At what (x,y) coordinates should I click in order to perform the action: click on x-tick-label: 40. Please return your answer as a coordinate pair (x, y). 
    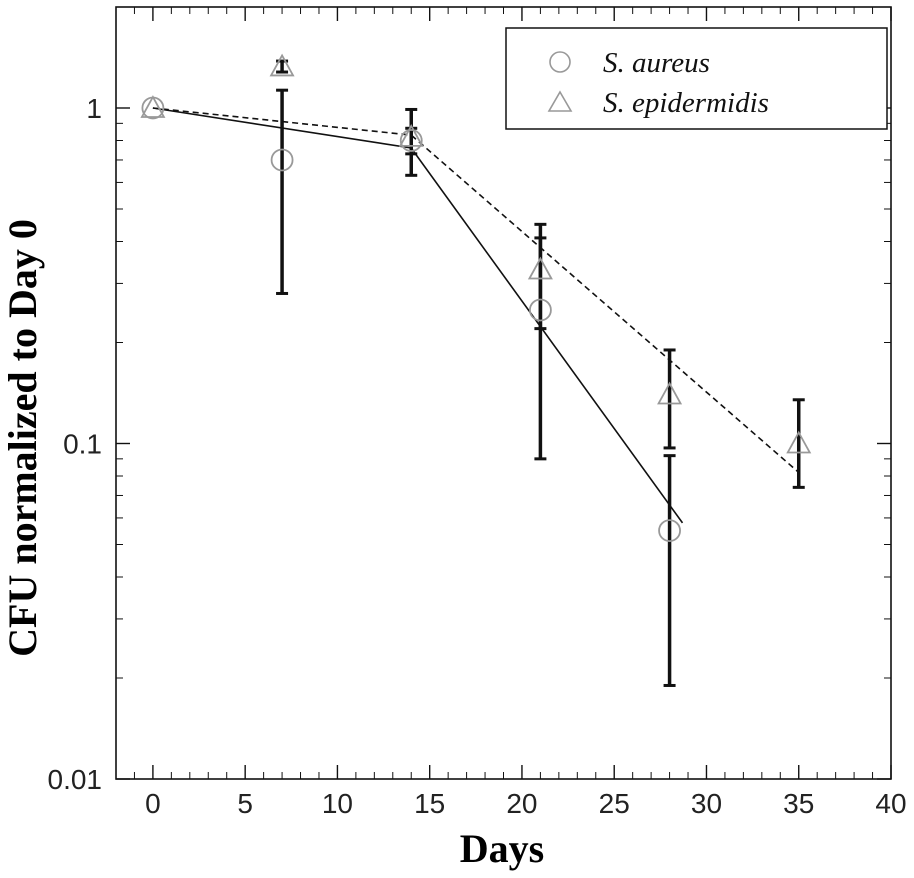
    Looking at the image, I should click on (890, 803).